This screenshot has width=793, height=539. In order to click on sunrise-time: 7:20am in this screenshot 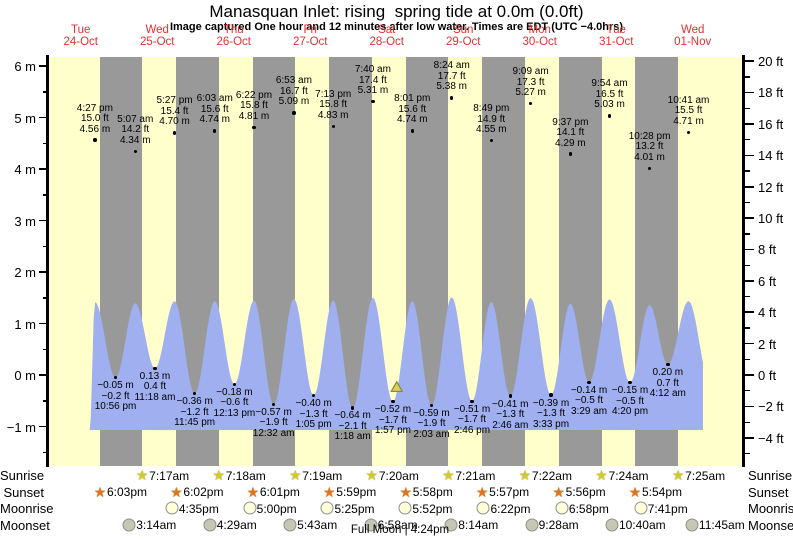, I will do `click(398, 475)`.